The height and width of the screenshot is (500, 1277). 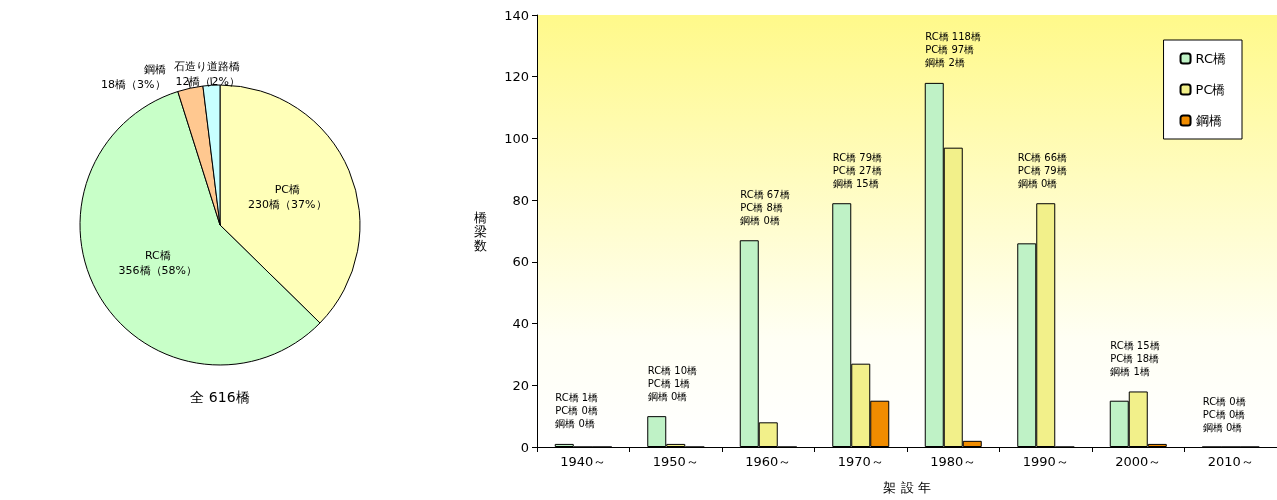 What do you see at coordinates (675, 461) in the screenshot?
I see `x-tick-label: 1950～` at bounding box center [675, 461].